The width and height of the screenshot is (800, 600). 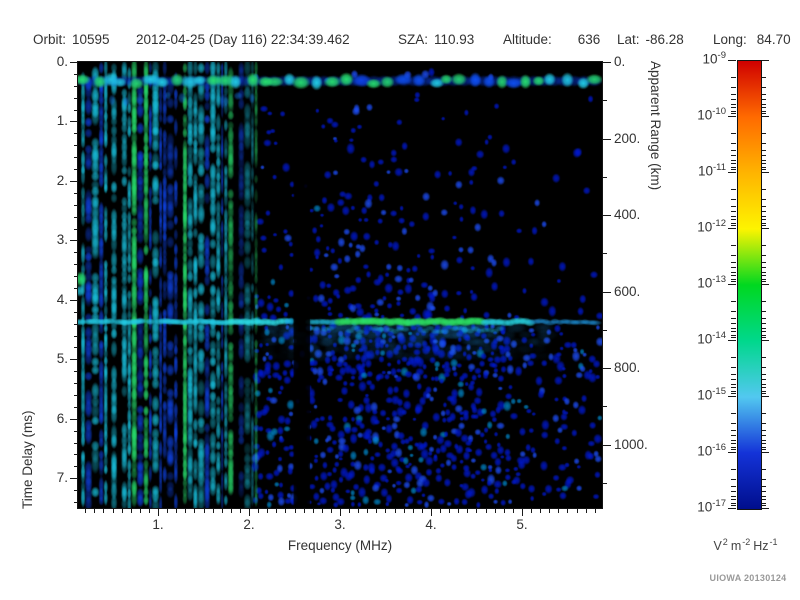 I want to click on header-value: 2012-04-25 (Day 116) 22:34:39.462, so click(x=243, y=39).